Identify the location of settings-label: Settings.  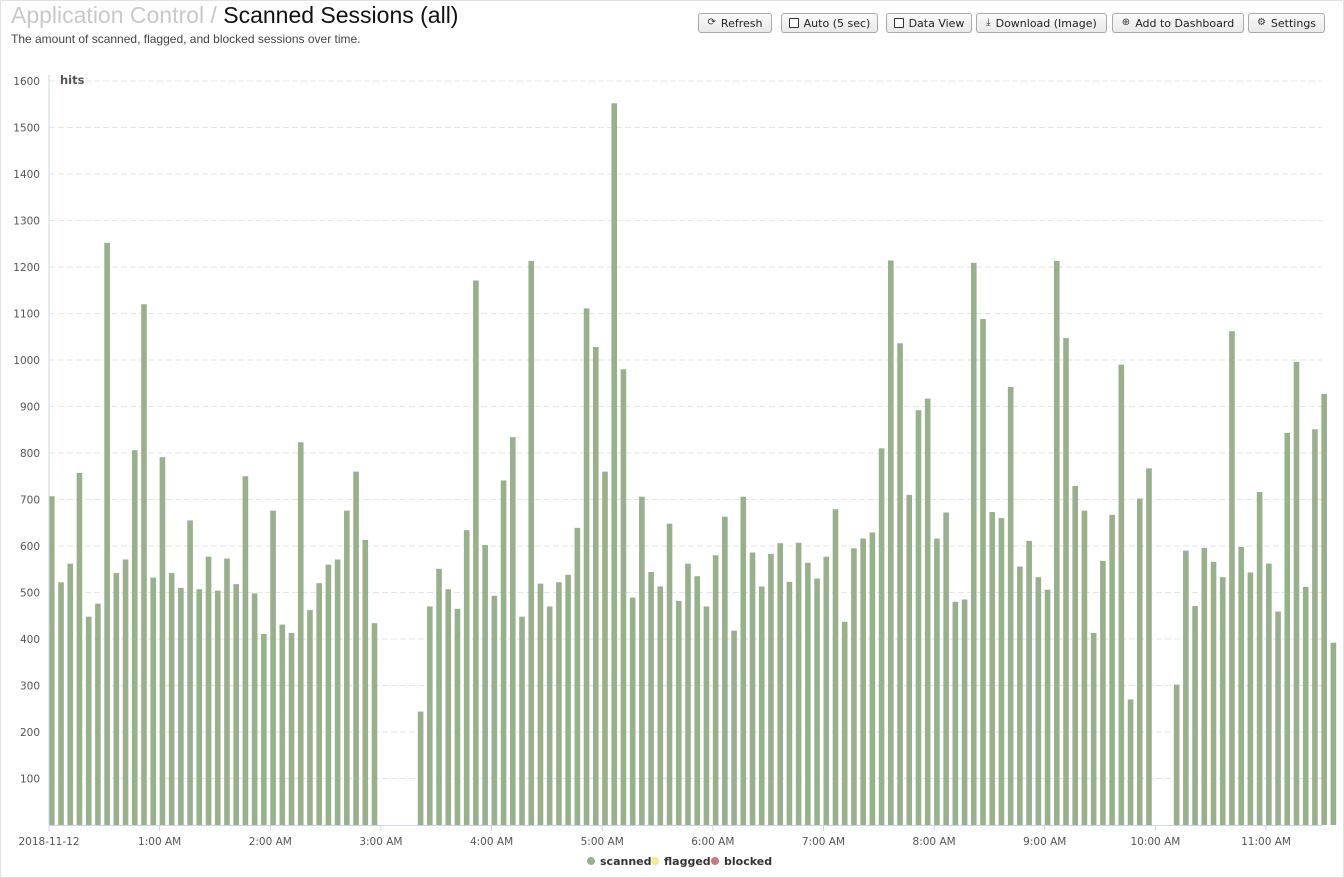
(1293, 23).